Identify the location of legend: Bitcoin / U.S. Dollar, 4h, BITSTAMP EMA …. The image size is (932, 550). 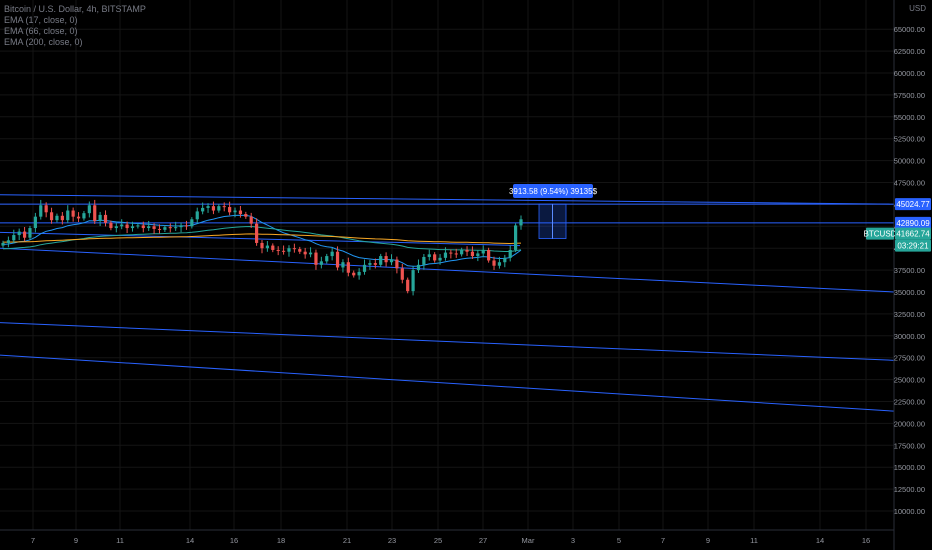
(75, 26).